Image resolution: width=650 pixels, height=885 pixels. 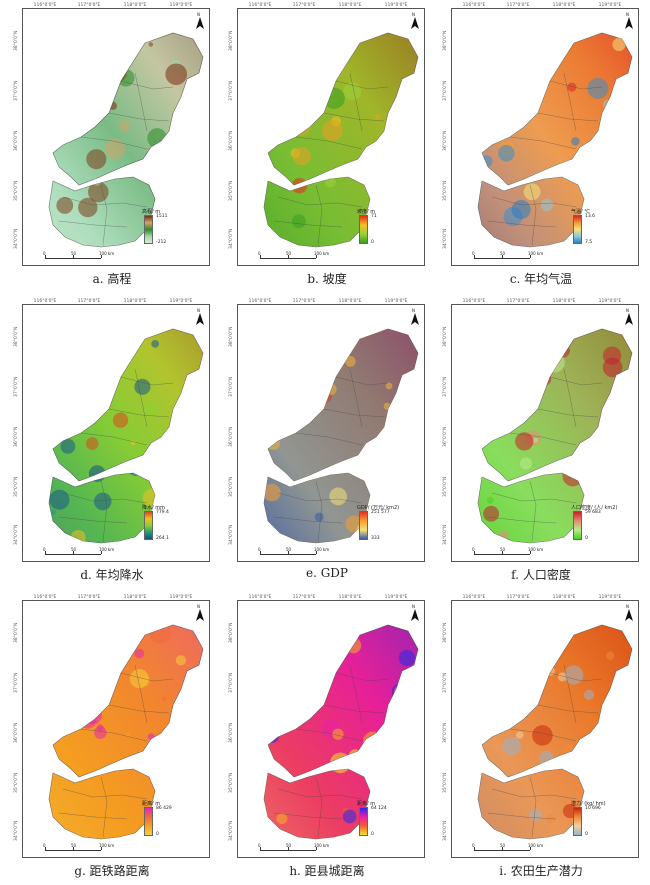 I want to click on province-map, so click(x=555, y=732).